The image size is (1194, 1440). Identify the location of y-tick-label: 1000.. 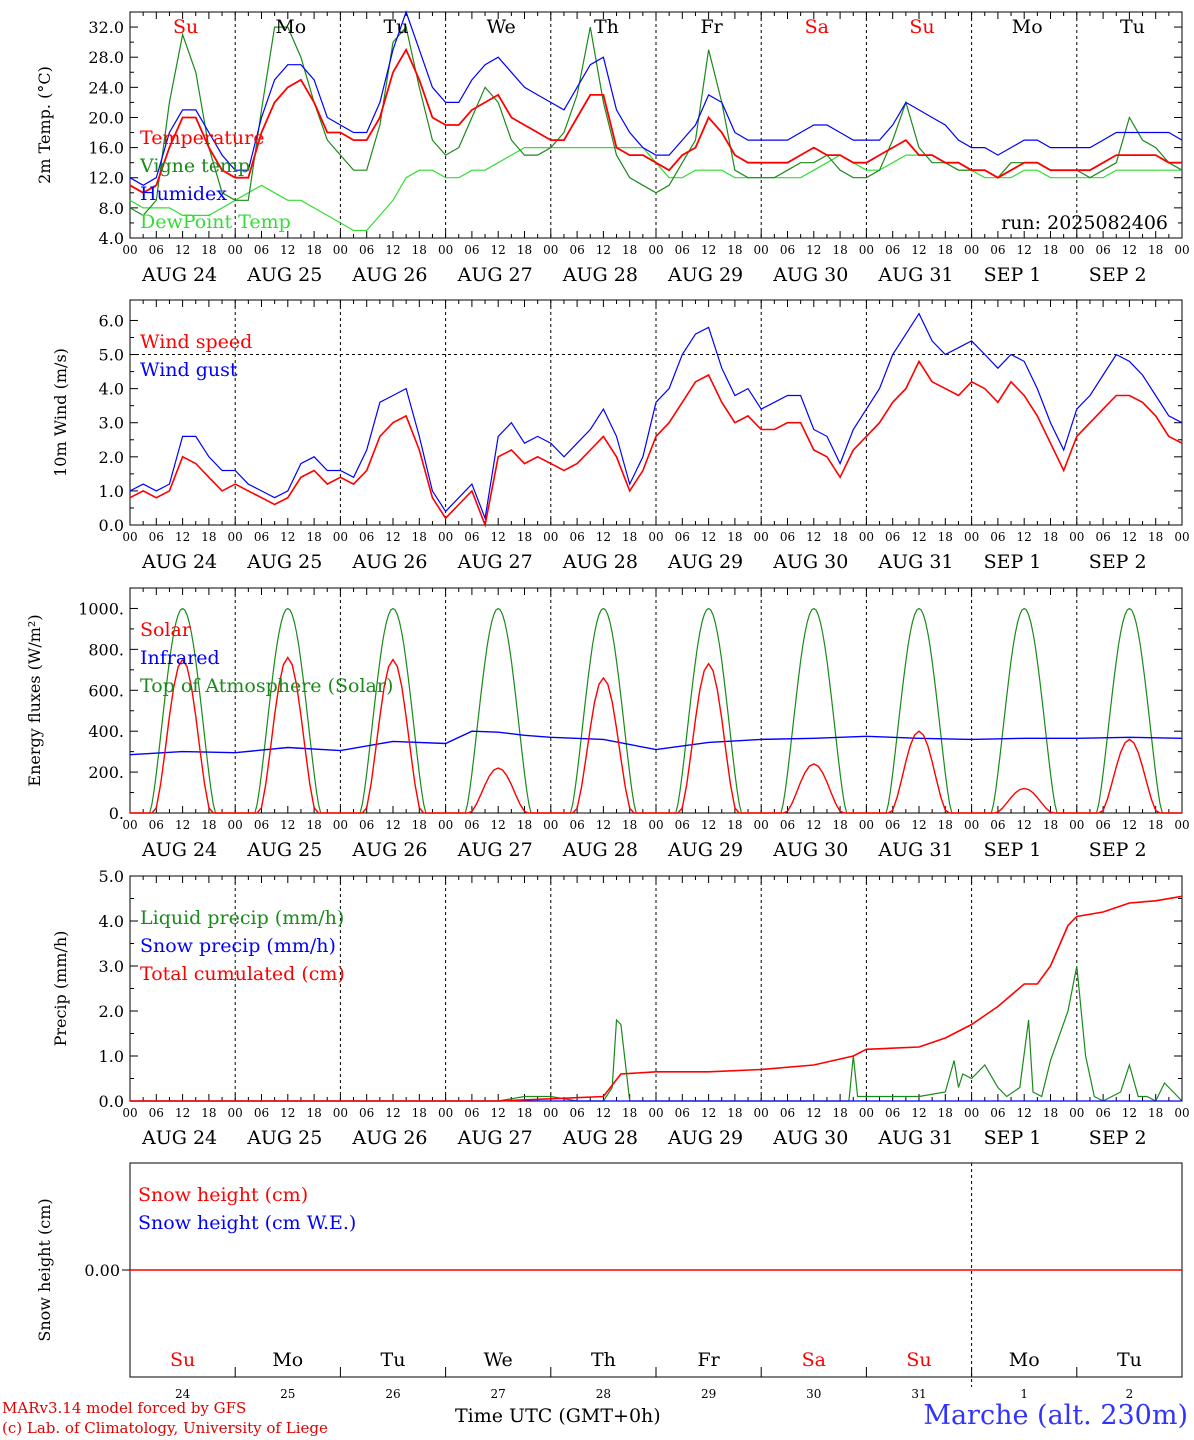
(101, 608).